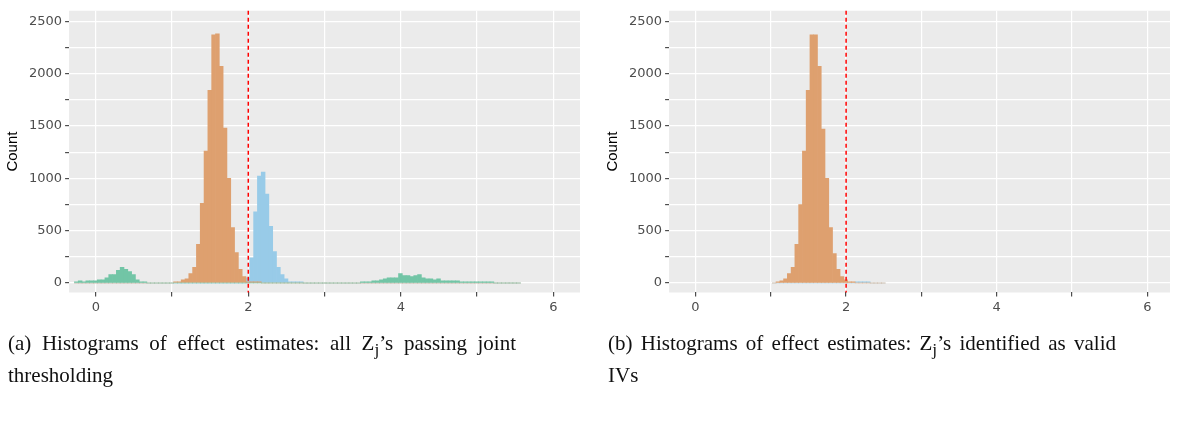 This screenshot has height=423, width=1181. Describe the element at coordinates (262, 359) in the screenshot. I see `text: (a) Histograms of effect estimates: all Z$_{j}$’s passing joint thresholding` at that location.